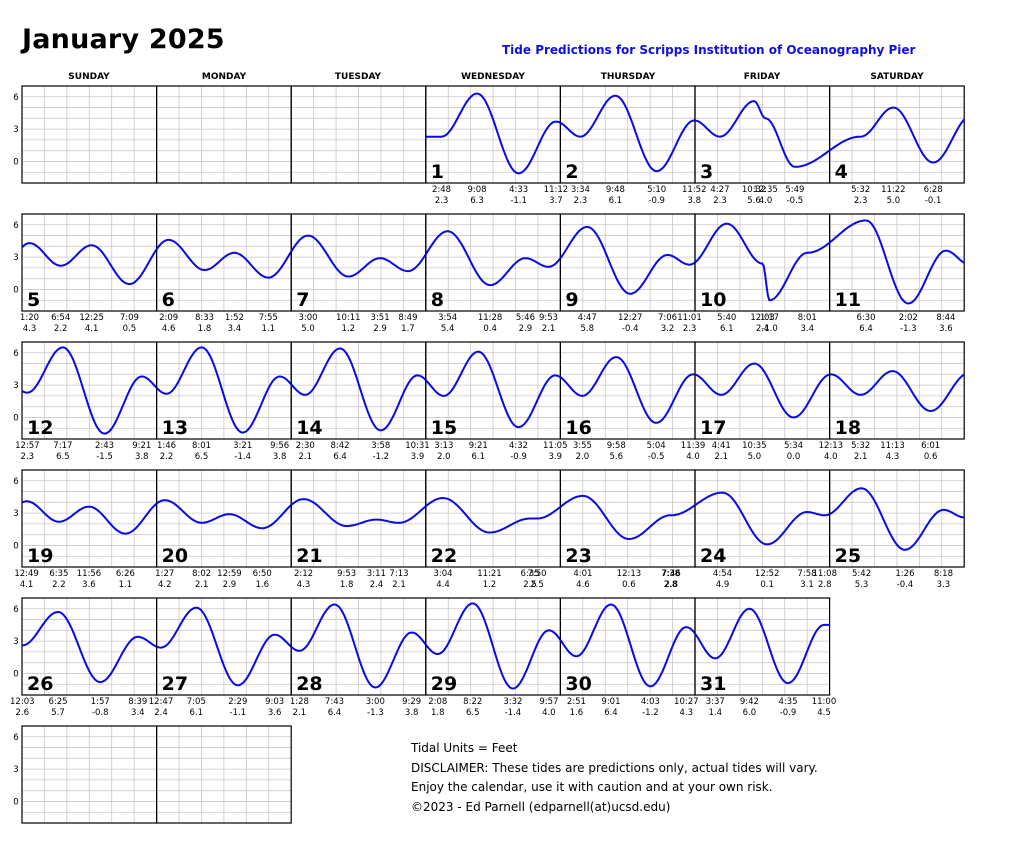 Image resolution: width=1023 pixels, height=845 pixels. Describe the element at coordinates (518, 190) in the screenshot. I see `extreme-time-label: 4:33` at that location.